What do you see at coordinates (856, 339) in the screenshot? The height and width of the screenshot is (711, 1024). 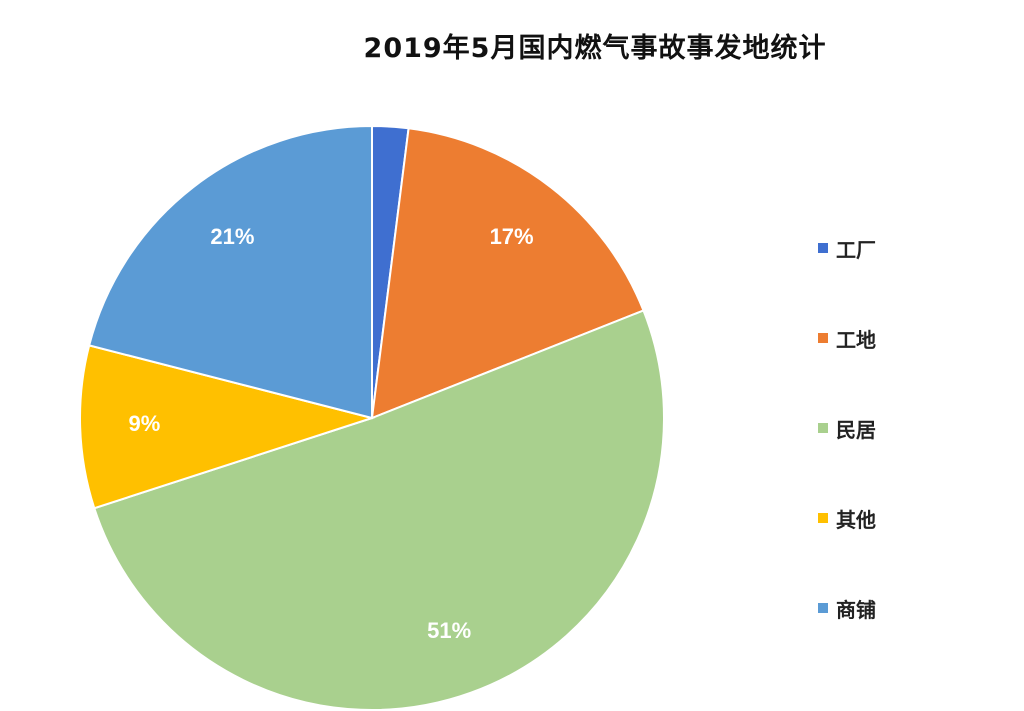 I see `legend-label-construction-site: 工地` at bounding box center [856, 339].